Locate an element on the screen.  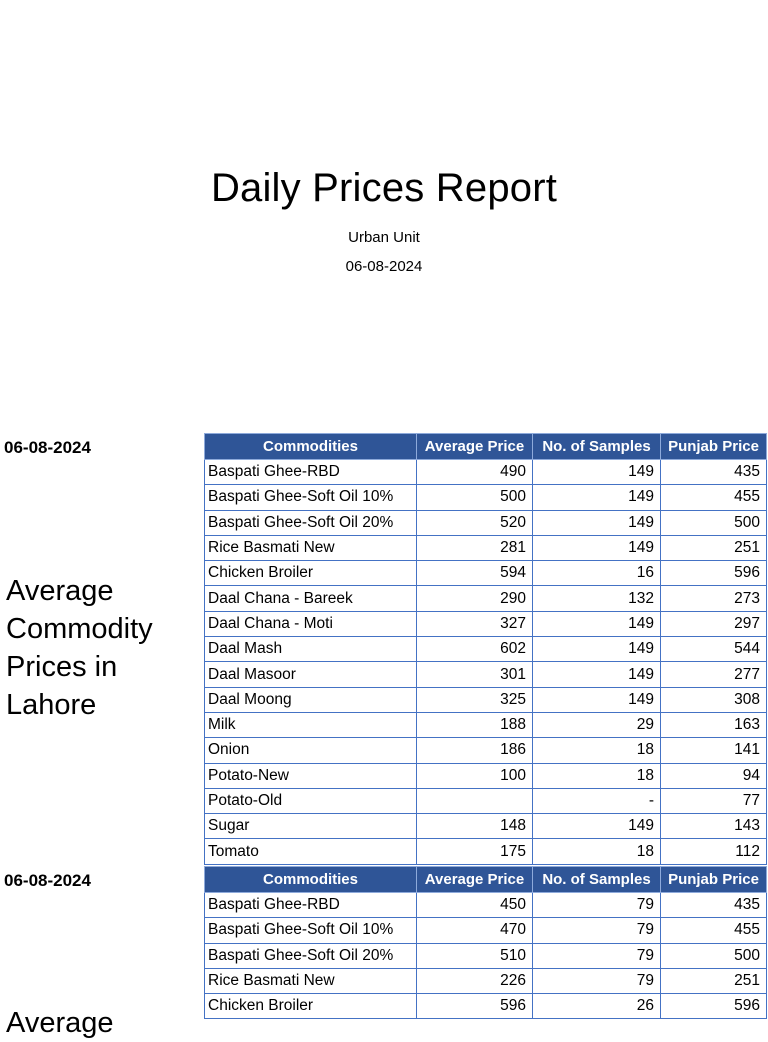
average-price-cell: 281 is located at coordinates (474, 548).